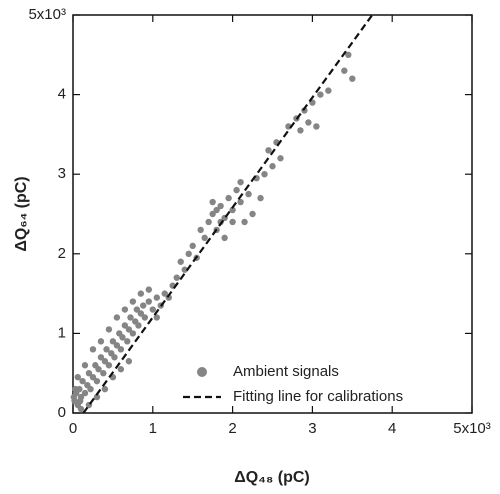  I want to click on y-tick-label: 0, so click(62, 412).